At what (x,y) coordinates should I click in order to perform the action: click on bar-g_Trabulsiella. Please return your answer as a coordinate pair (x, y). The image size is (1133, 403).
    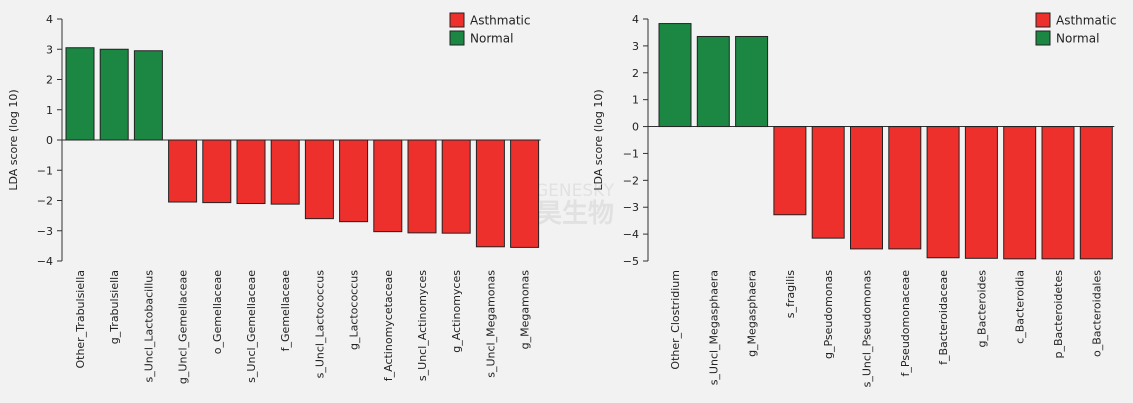
    Looking at the image, I should click on (114, 94).